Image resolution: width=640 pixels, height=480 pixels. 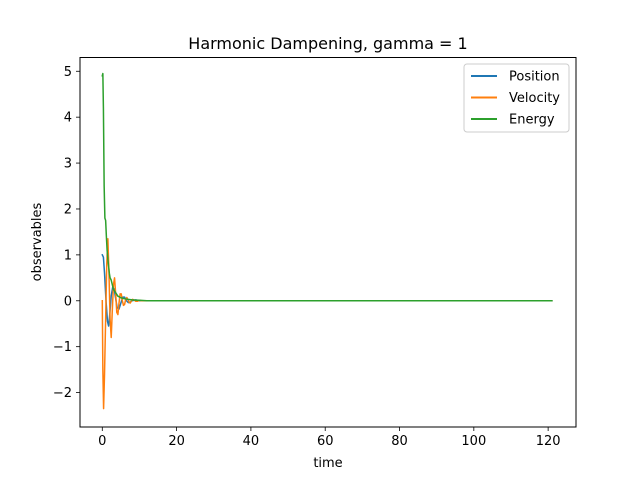 What do you see at coordinates (251, 441) in the screenshot?
I see `x-tick-label: 40` at bounding box center [251, 441].